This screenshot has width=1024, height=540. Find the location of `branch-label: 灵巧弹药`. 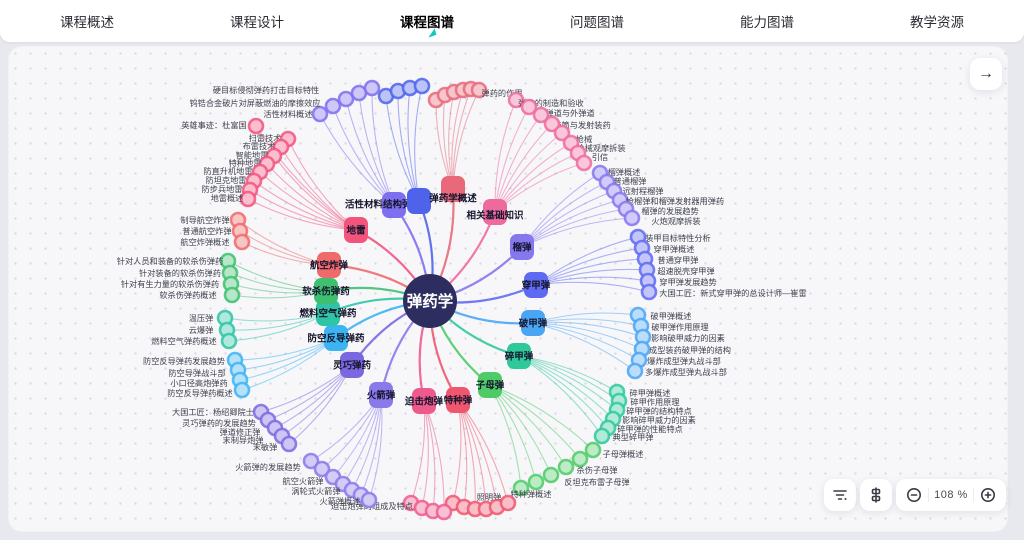

branch-label: 灵巧弹药 is located at coordinates (352, 366).